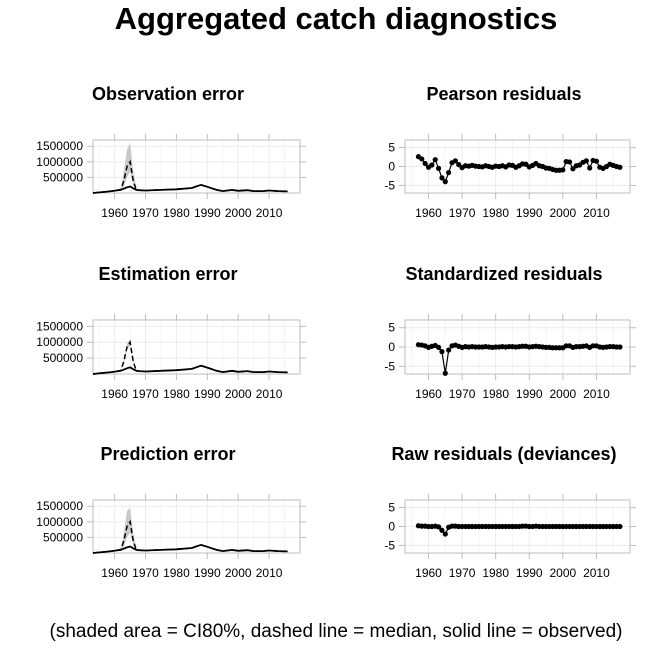 Image resolution: width=672 pixels, height=672 pixels. Describe the element at coordinates (336, 18) in the screenshot. I see `figure-title: Aggregated catch diagnostics` at that location.